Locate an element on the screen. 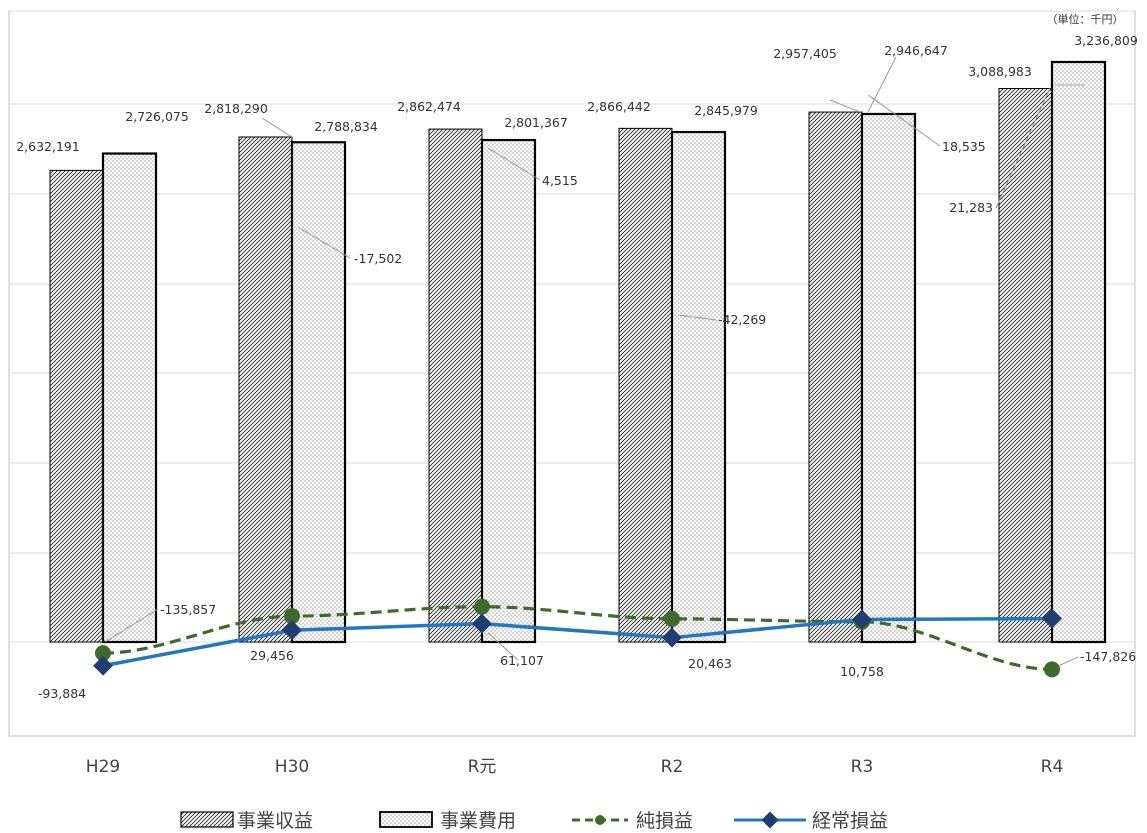 Image resolution: width=1147 pixels, height=833 pixels. data-label-revenue: 2,632,191 is located at coordinates (48, 146).